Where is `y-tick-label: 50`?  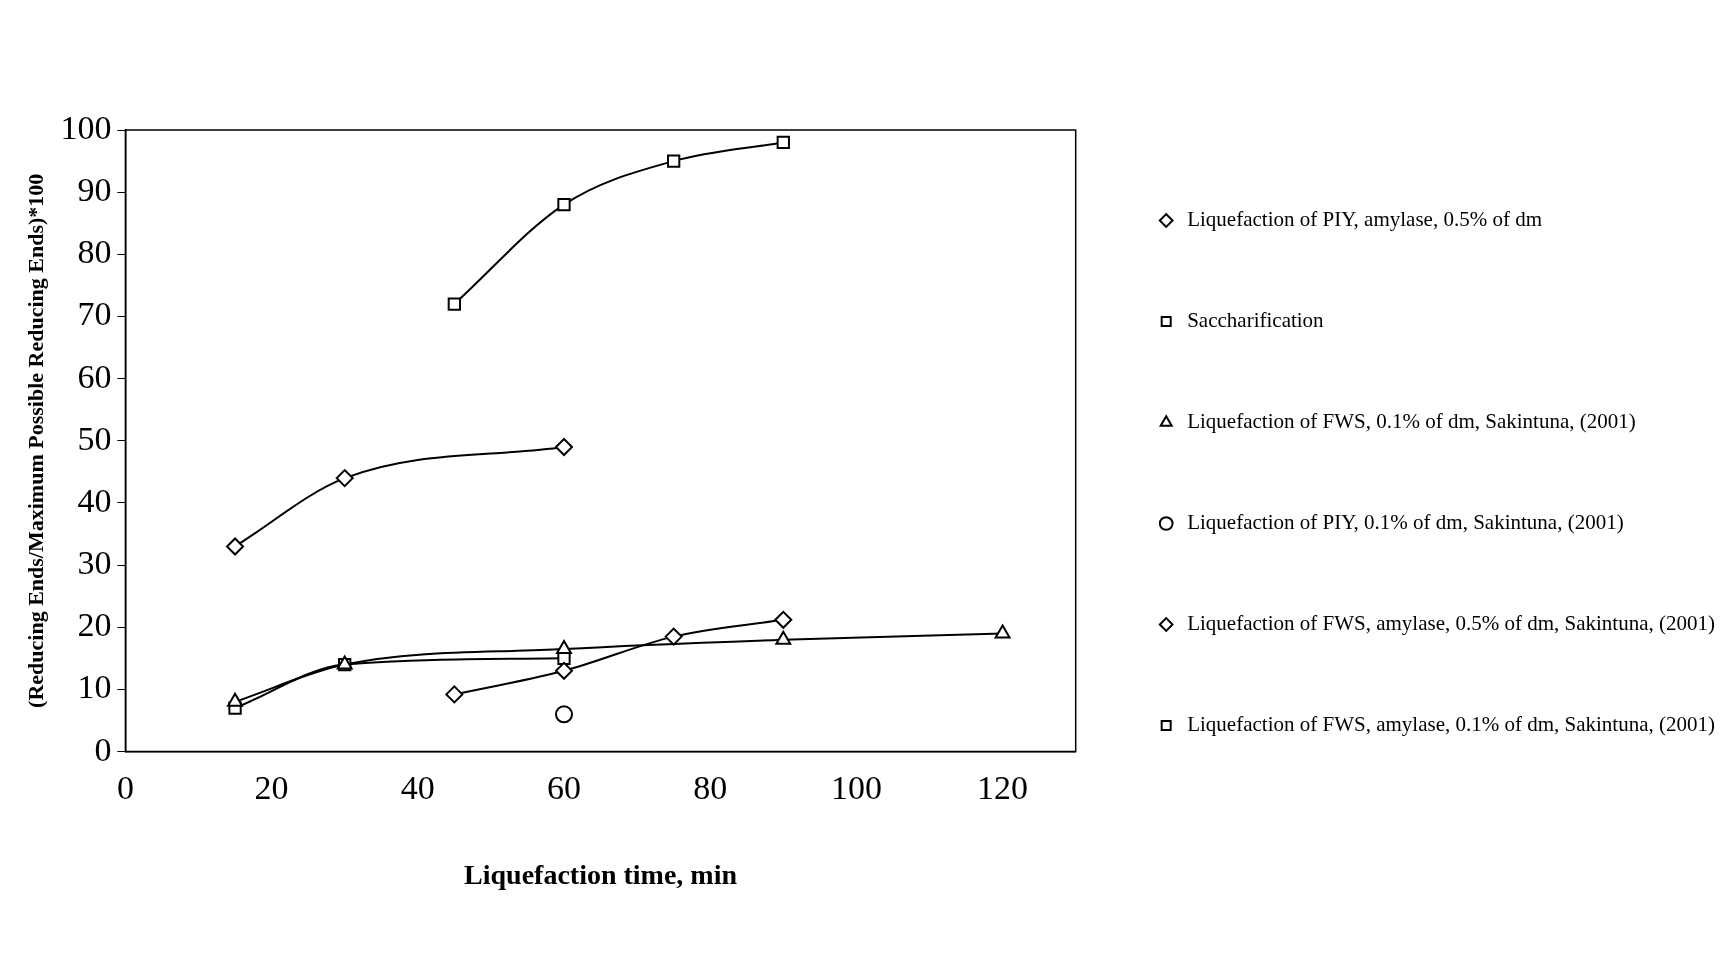
y-tick-label: 50 is located at coordinates (94, 438).